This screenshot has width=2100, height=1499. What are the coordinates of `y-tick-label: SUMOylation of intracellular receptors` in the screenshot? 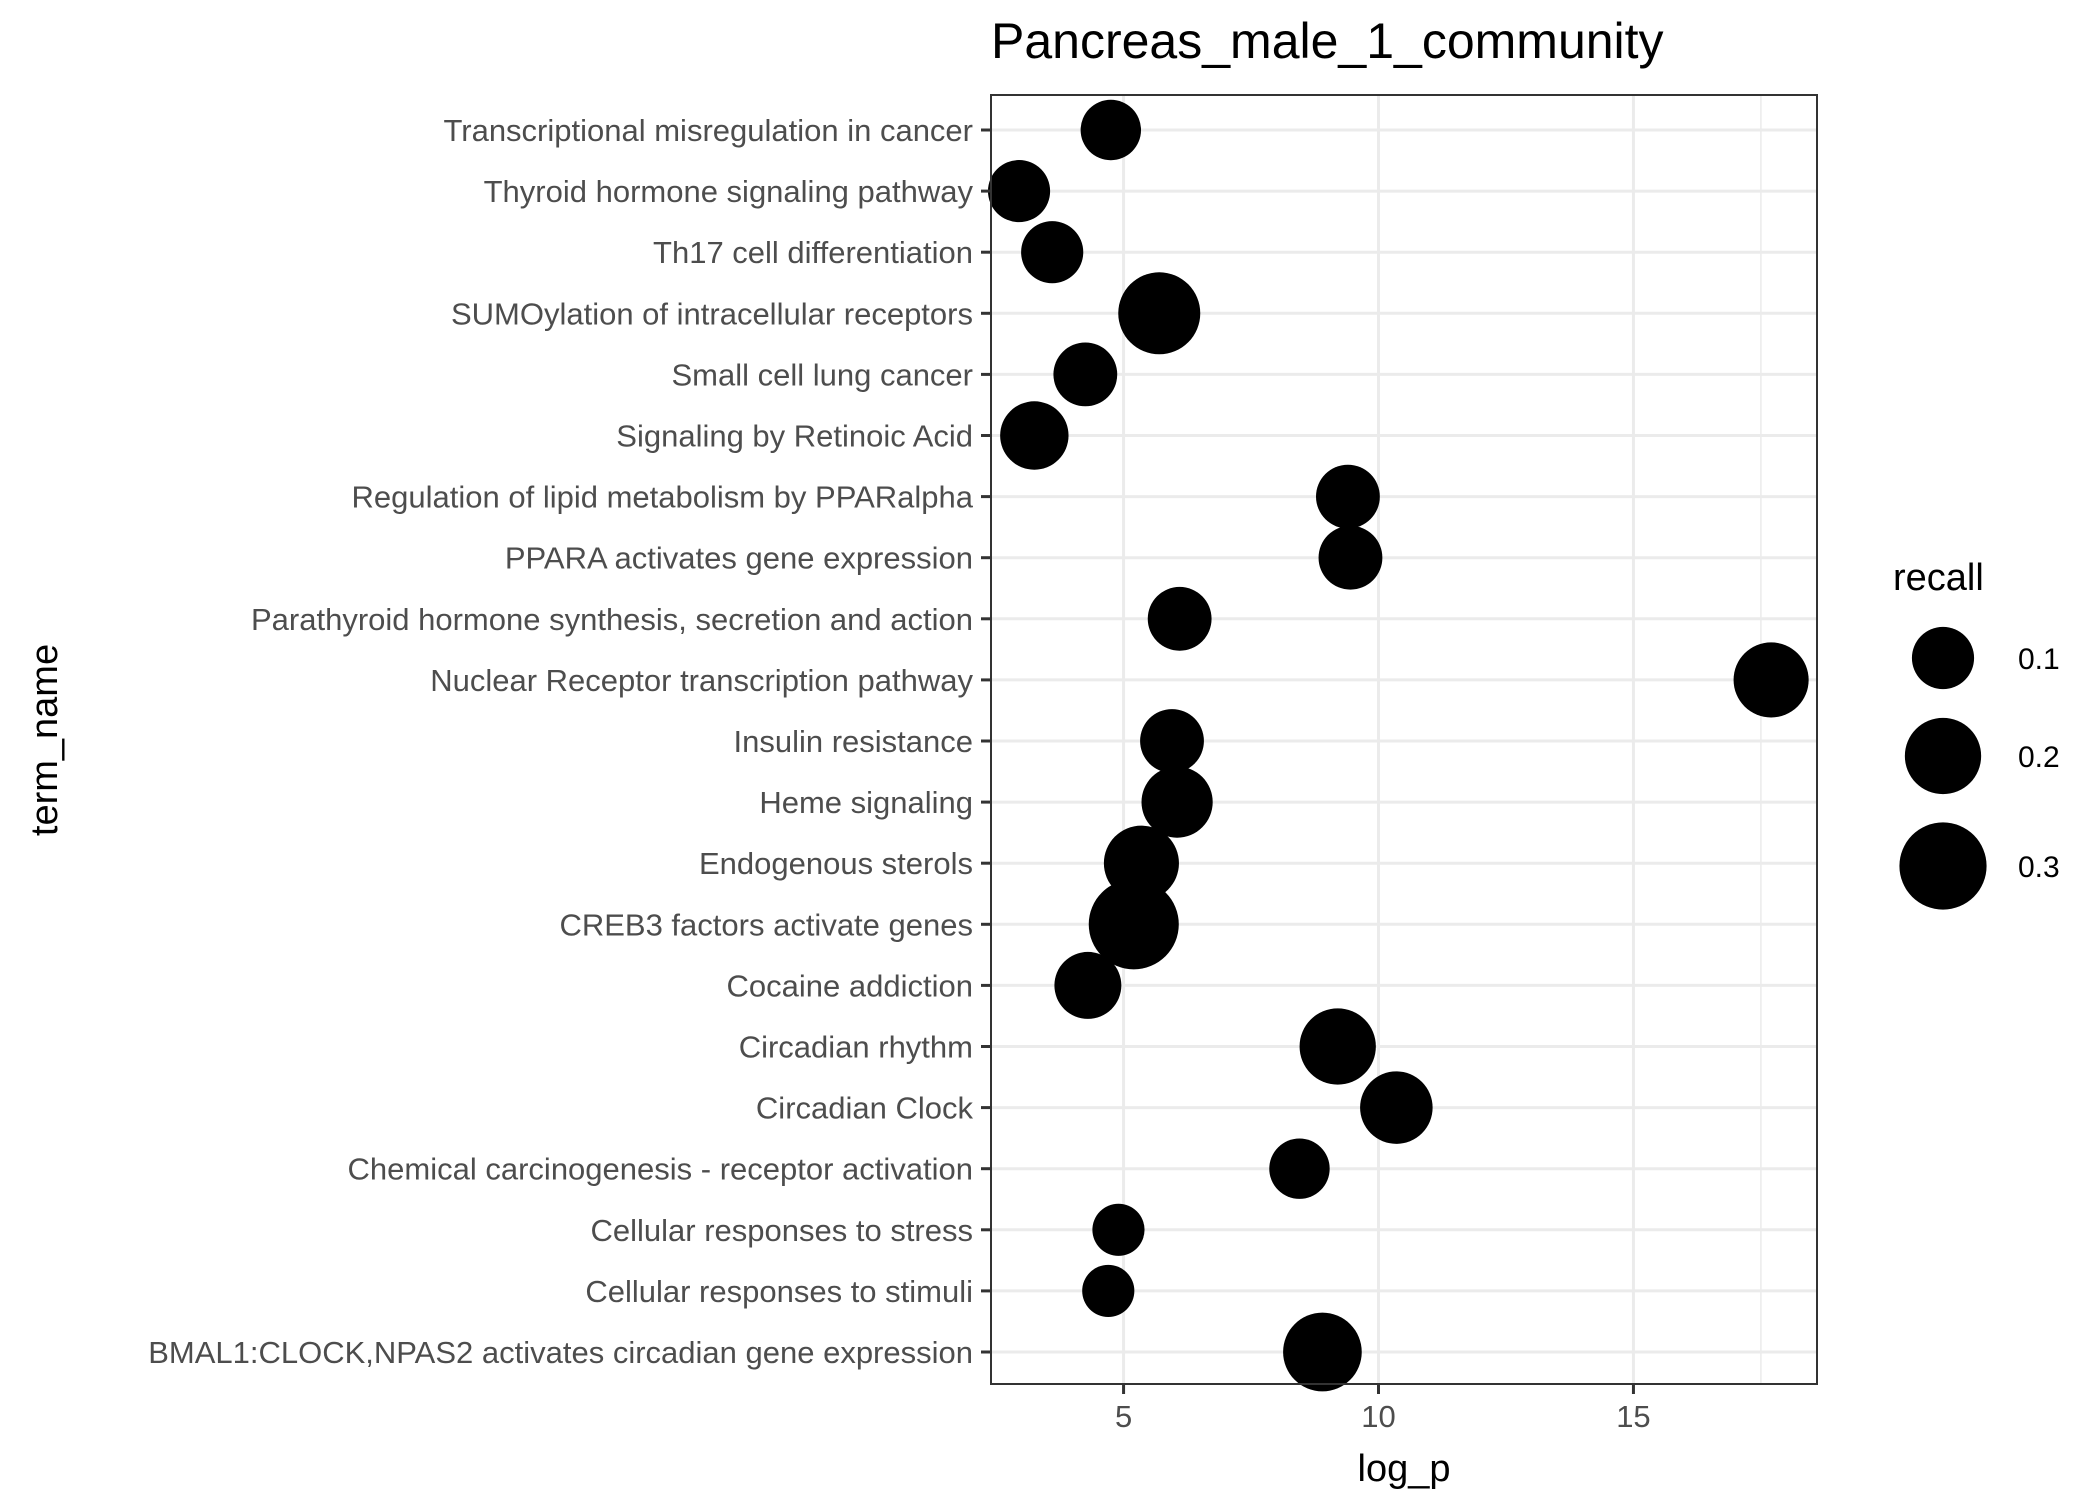 It's located at (712, 313).